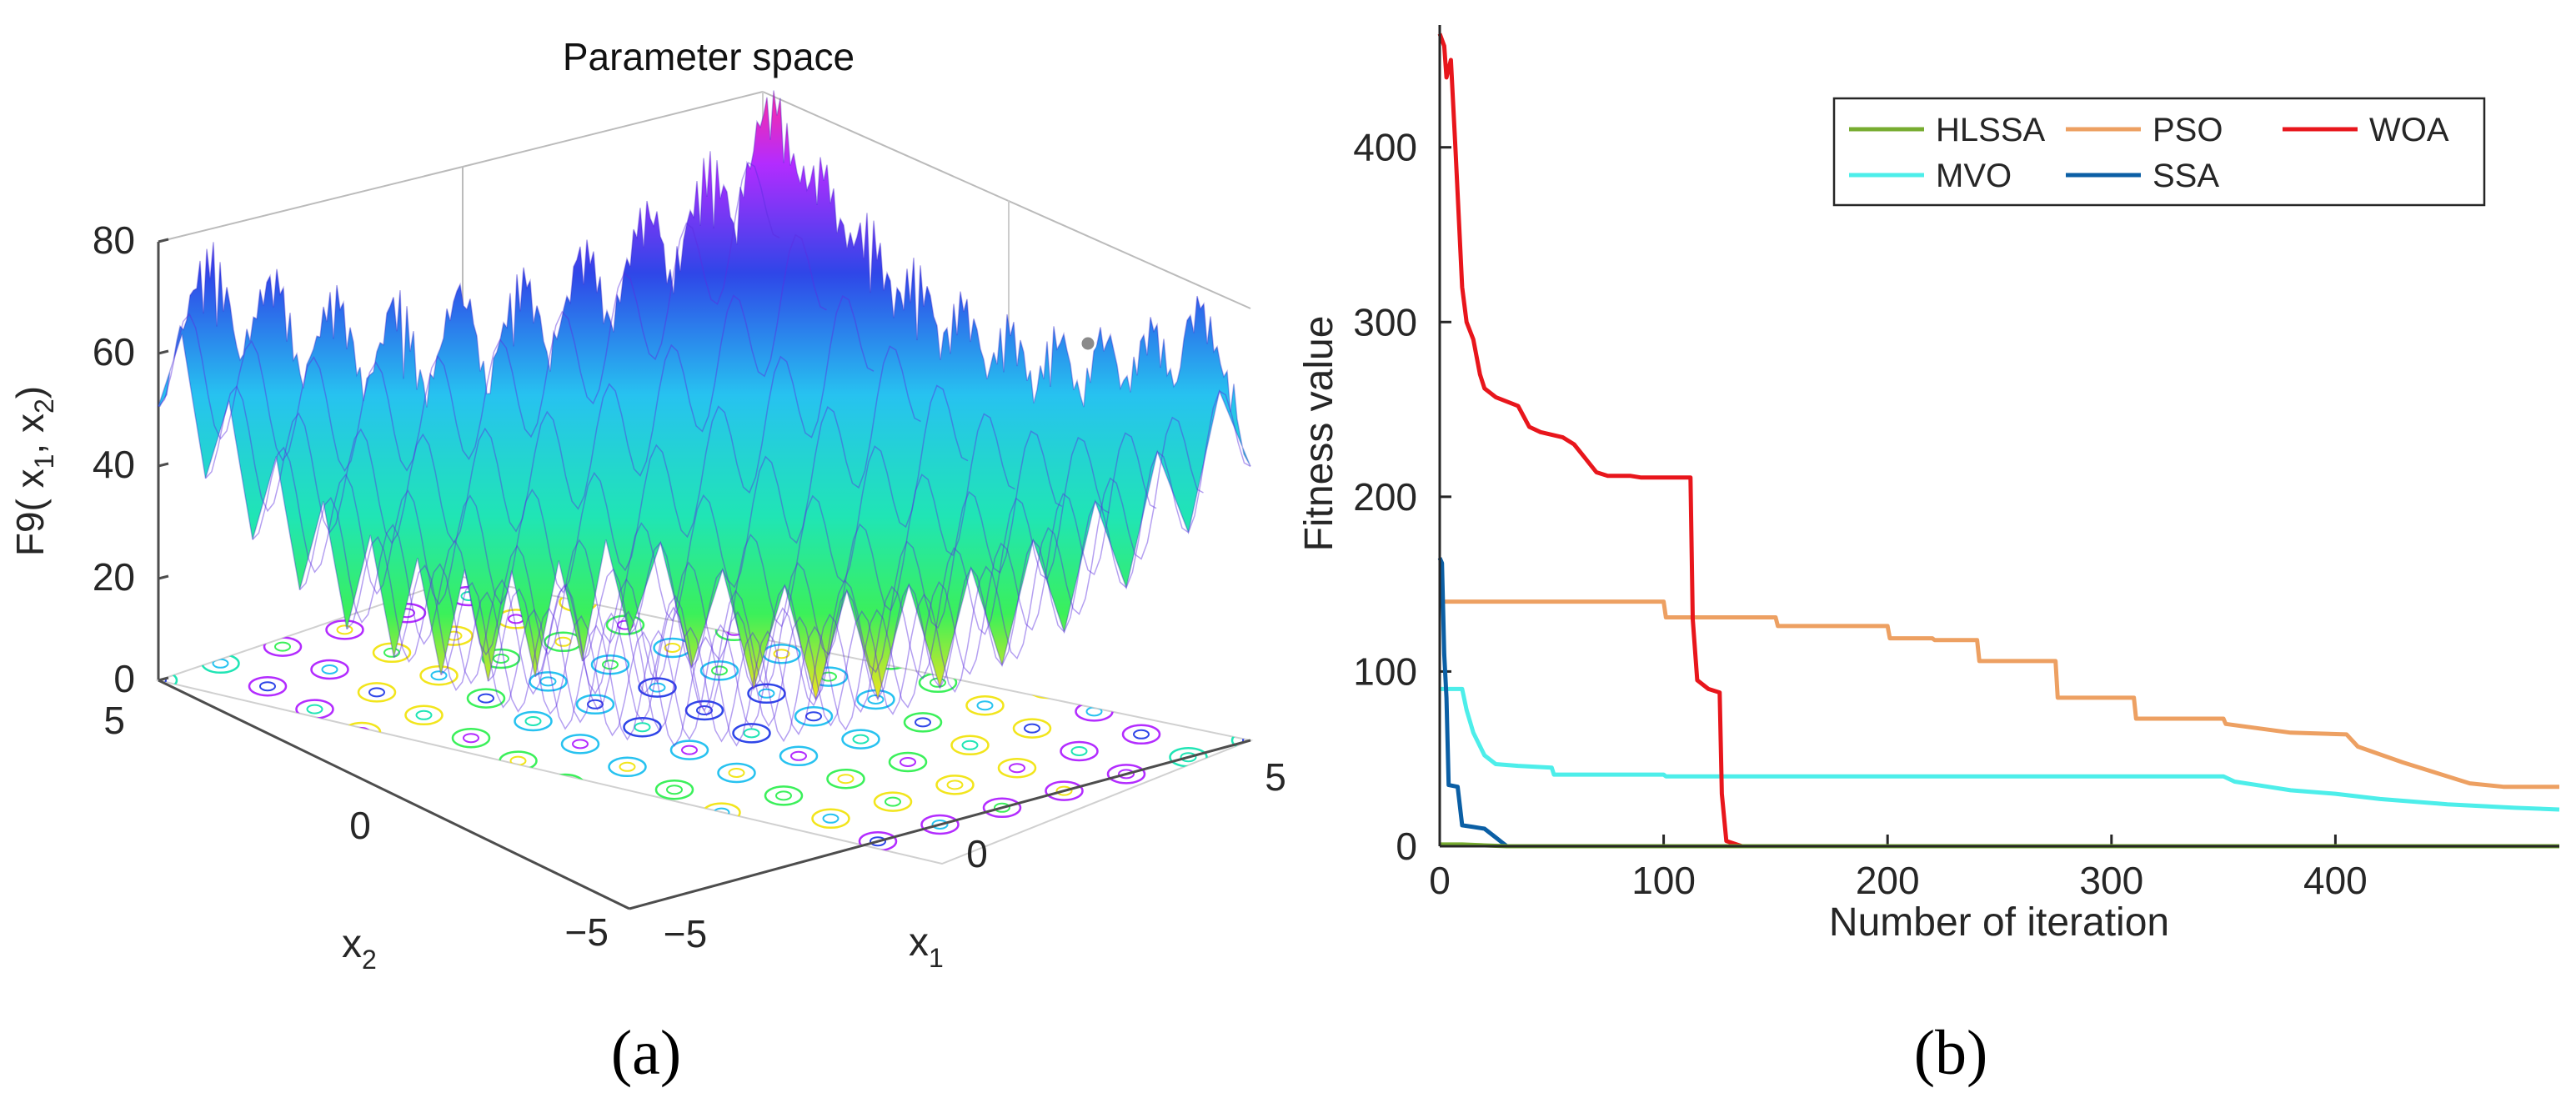  I want to click on x2-tick-label: 0, so click(360, 826).